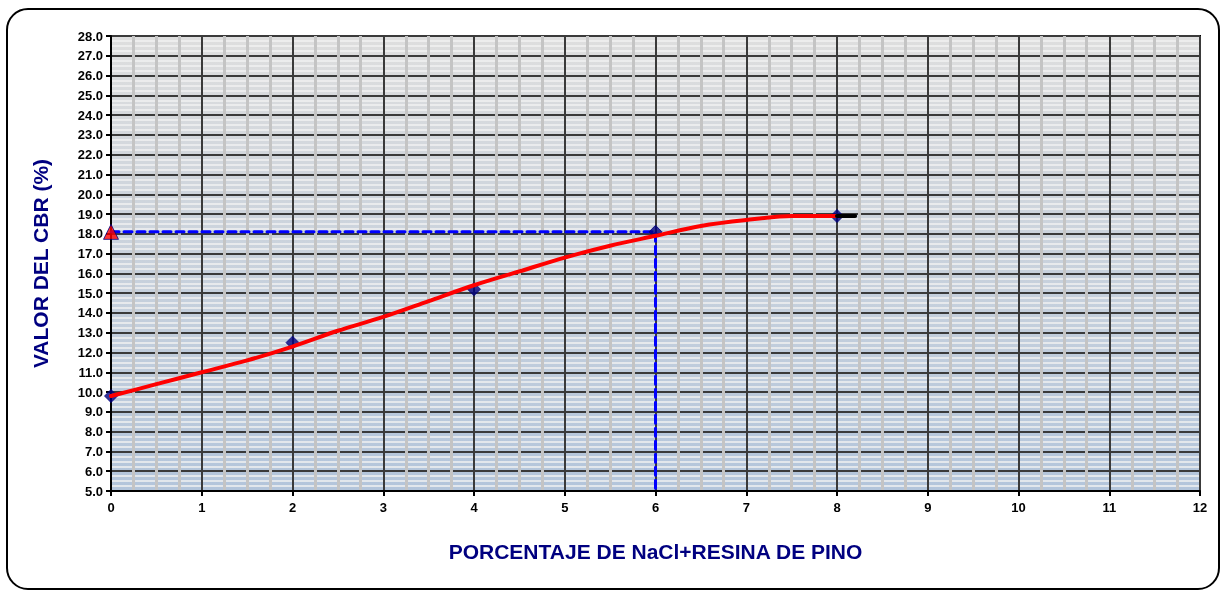  Describe the element at coordinates (383, 507) in the screenshot. I see `x-tick-label: 3` at that location.